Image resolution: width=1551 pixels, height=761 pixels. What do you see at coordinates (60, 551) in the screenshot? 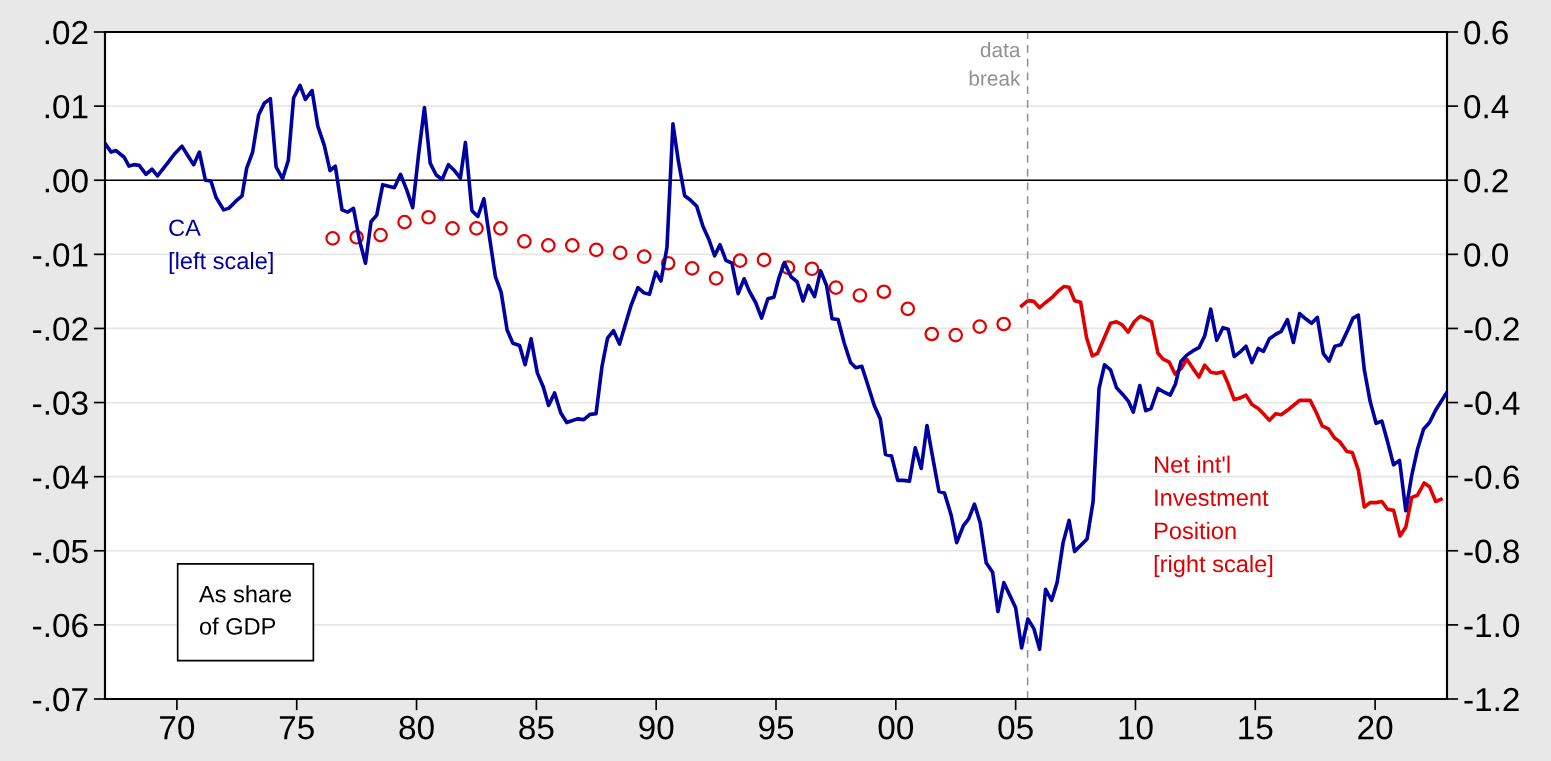
I see `y-tick-label: -.05` at bounding box center [60, 551].